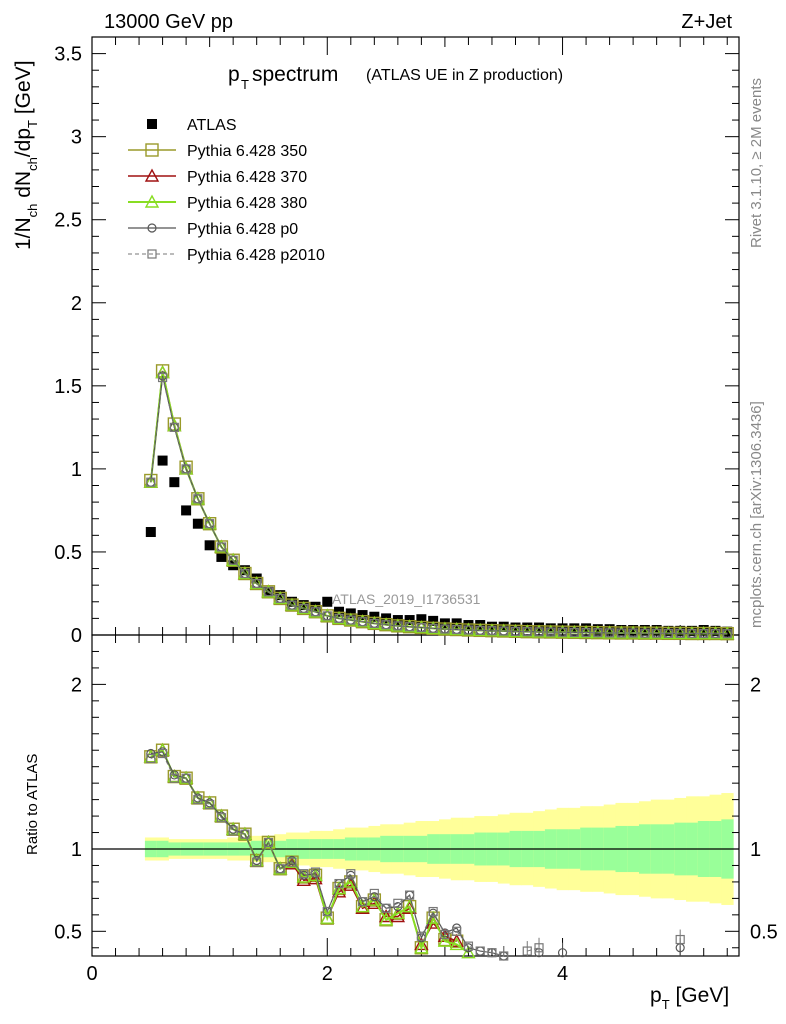  What do you see at coordinates (76, 636) in the screenshot?
I see `main-ytick-label: 0` at bounding box center [76, 636].